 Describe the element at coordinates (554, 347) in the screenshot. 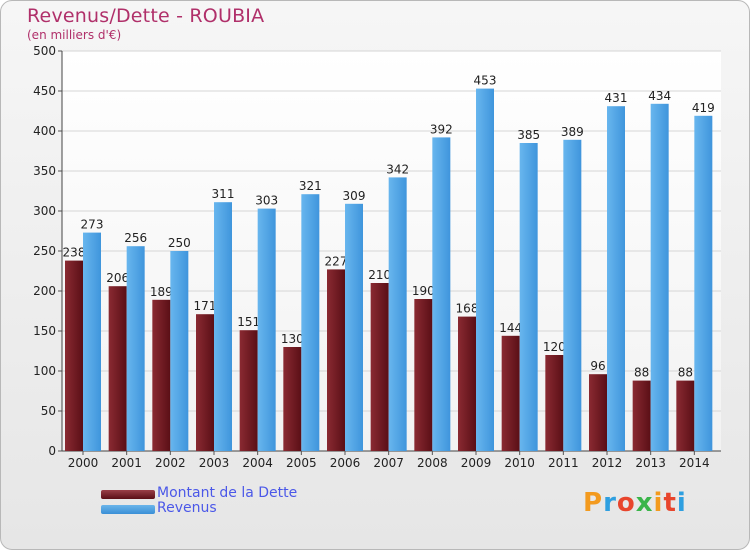

I see `debt-bar-value-label: 120` at that location.